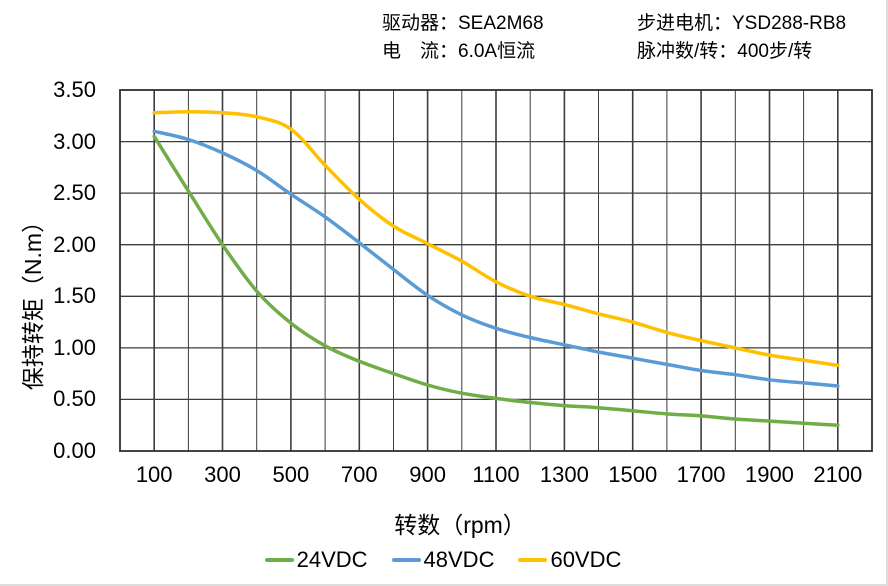  Describe the element at coordinates (586, 559) in the screenshot. I see `legend-label: 60VDC` at that location.